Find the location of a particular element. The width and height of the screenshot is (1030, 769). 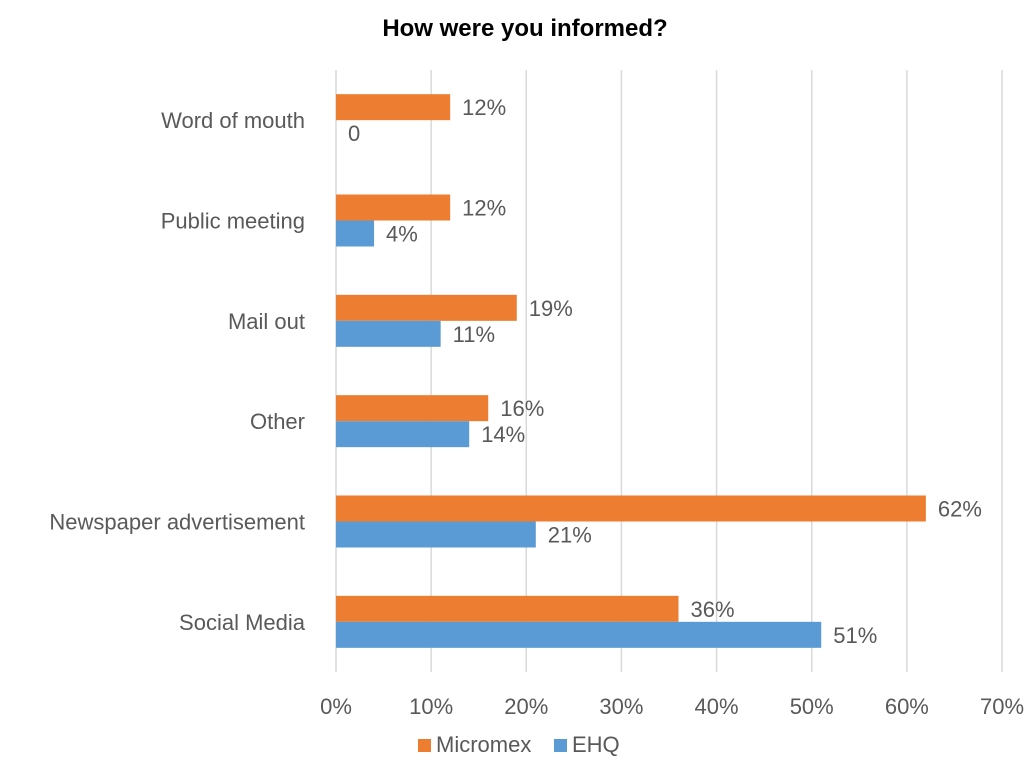

category-label: Word of mouth is located at coordinates (233, 120).